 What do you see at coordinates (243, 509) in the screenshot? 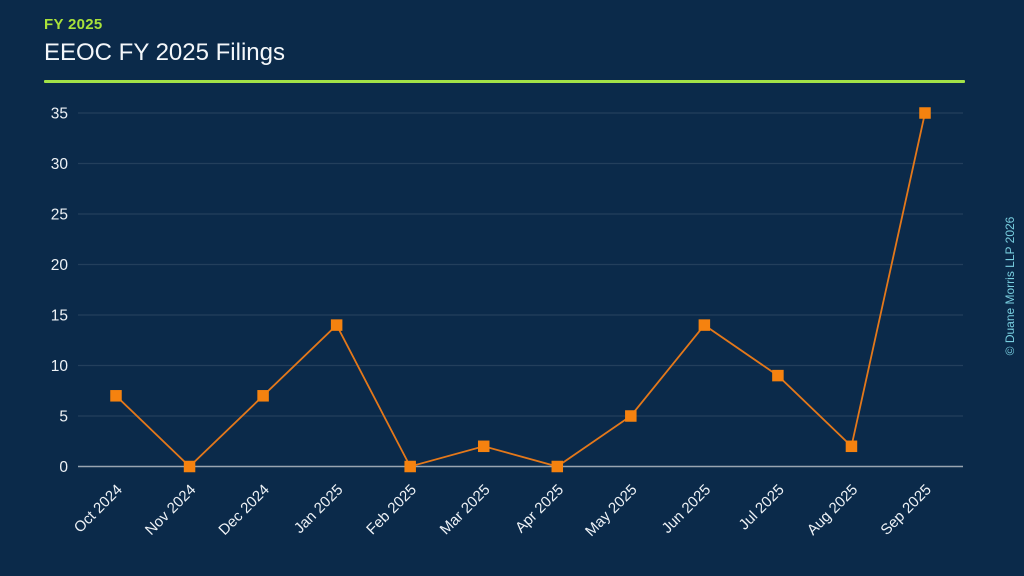
I see `x-tick-label: Dec 2024` at bounding box center [243, 509].